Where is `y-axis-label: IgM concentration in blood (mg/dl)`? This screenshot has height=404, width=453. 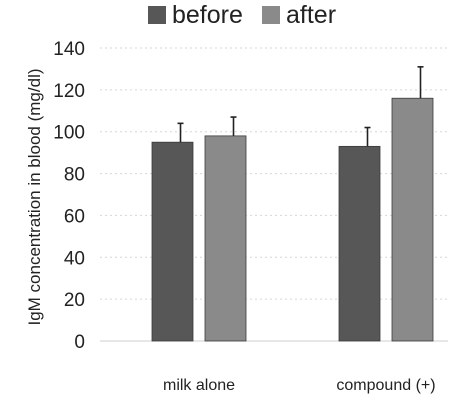 y-axis-label: IgM concentration in blood (mg/dl) is located at coordinates (34, 196).